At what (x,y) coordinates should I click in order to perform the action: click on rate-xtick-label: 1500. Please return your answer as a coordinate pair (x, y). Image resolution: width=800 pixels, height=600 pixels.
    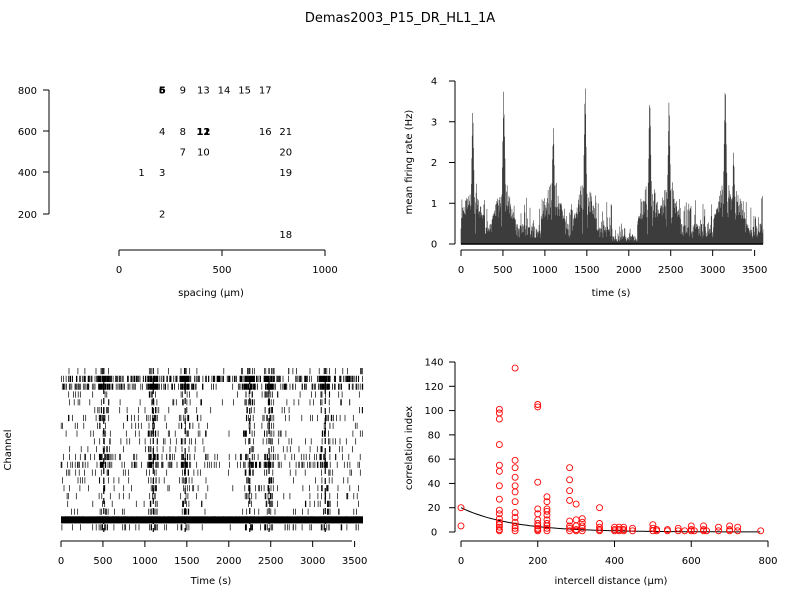
    Looking at the image, I should click on (586, 270).